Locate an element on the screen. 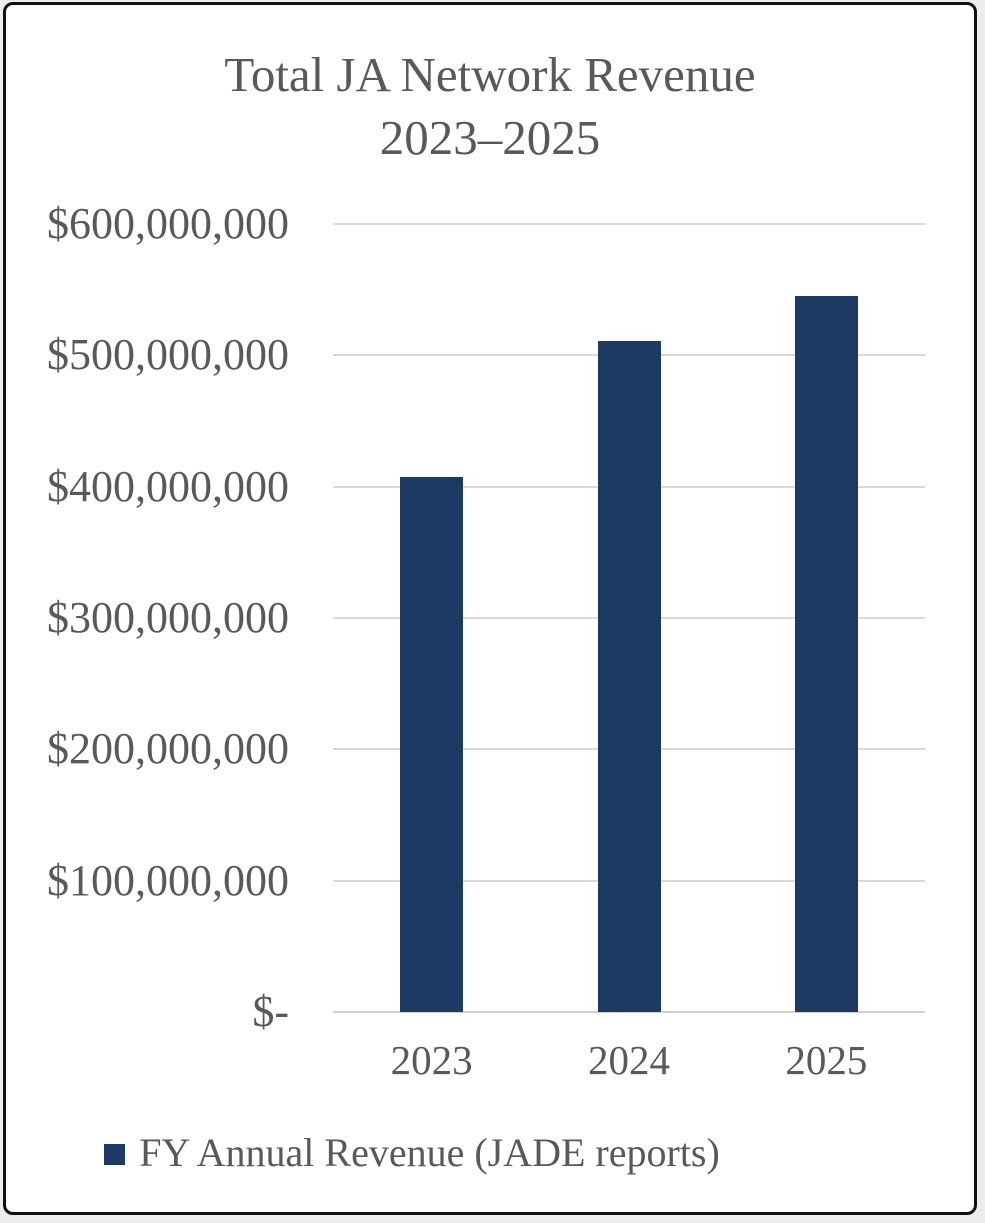 Image resolution: width=985 pixels, height=1223 pixels. y-tick-label: $- is located at coordinates (270, 1011).